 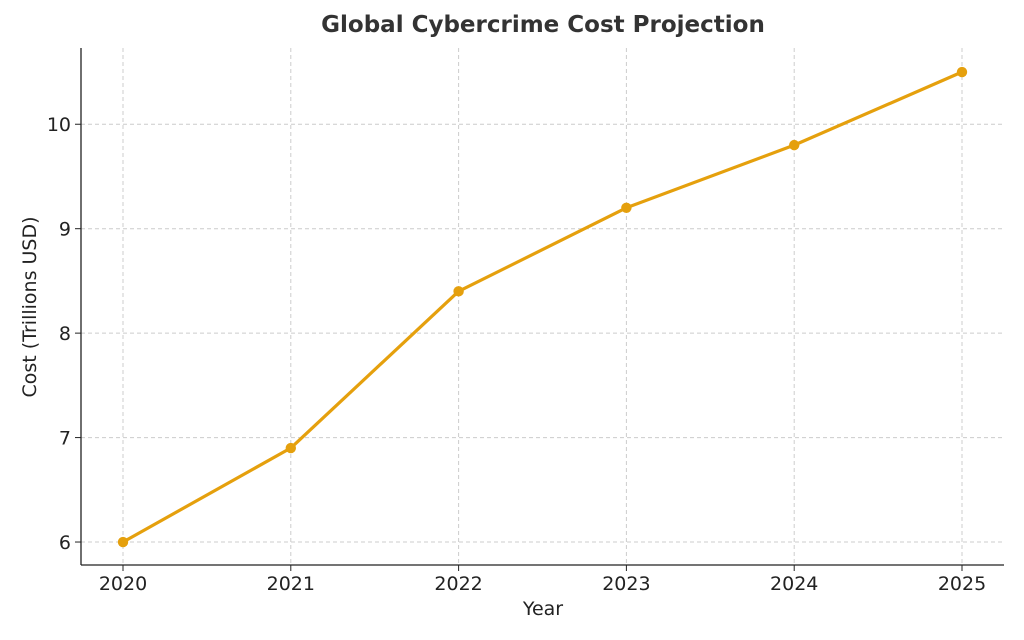 I want to click on chart-title: Global Cybercrime Cost Projection, so click(x=543, y=25).